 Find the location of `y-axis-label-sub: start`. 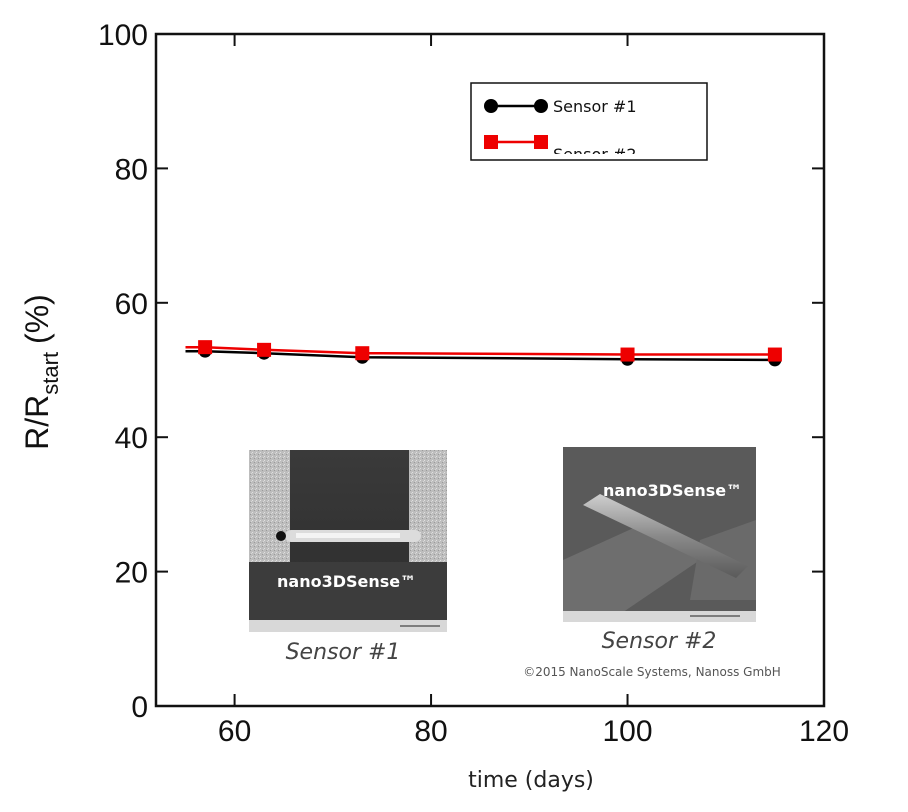

y-axis-label-sub: start is located at coordinates (50, 373).